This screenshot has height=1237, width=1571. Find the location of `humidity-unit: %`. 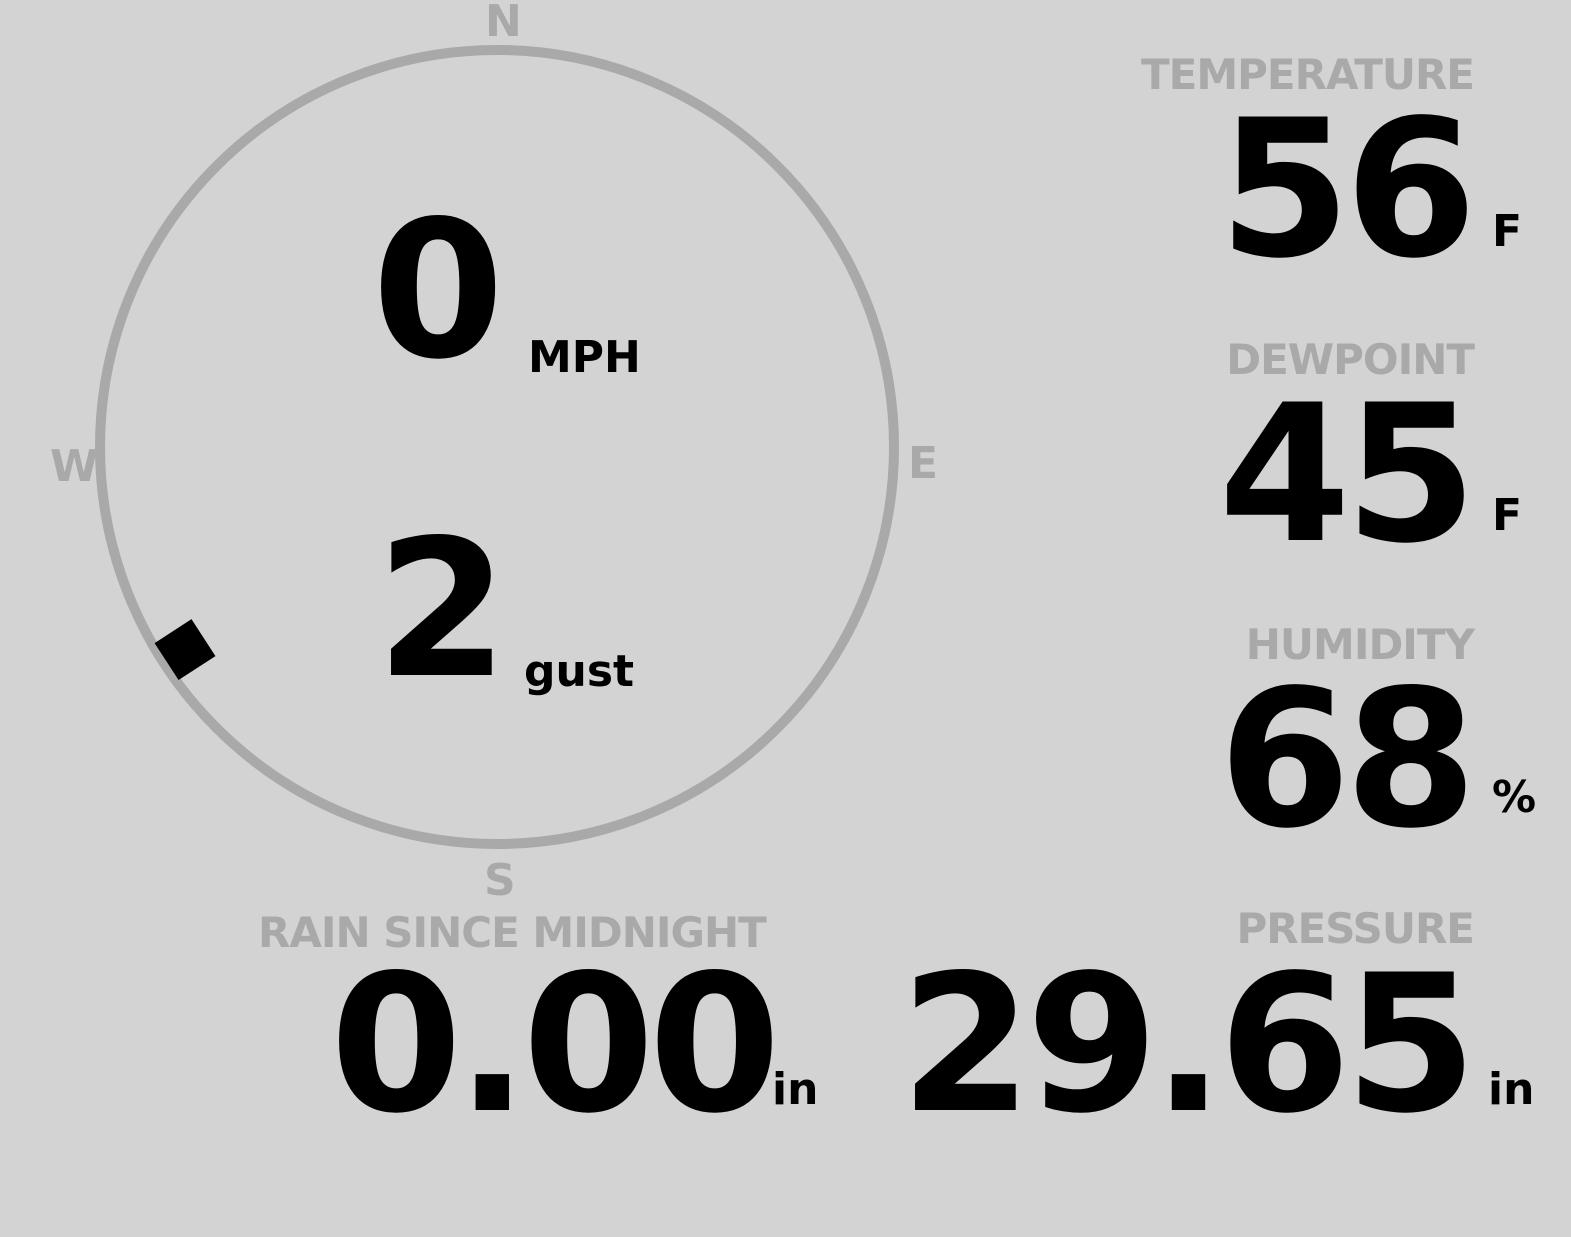

humidity-unit: % is located at coordinates (1514, 797).